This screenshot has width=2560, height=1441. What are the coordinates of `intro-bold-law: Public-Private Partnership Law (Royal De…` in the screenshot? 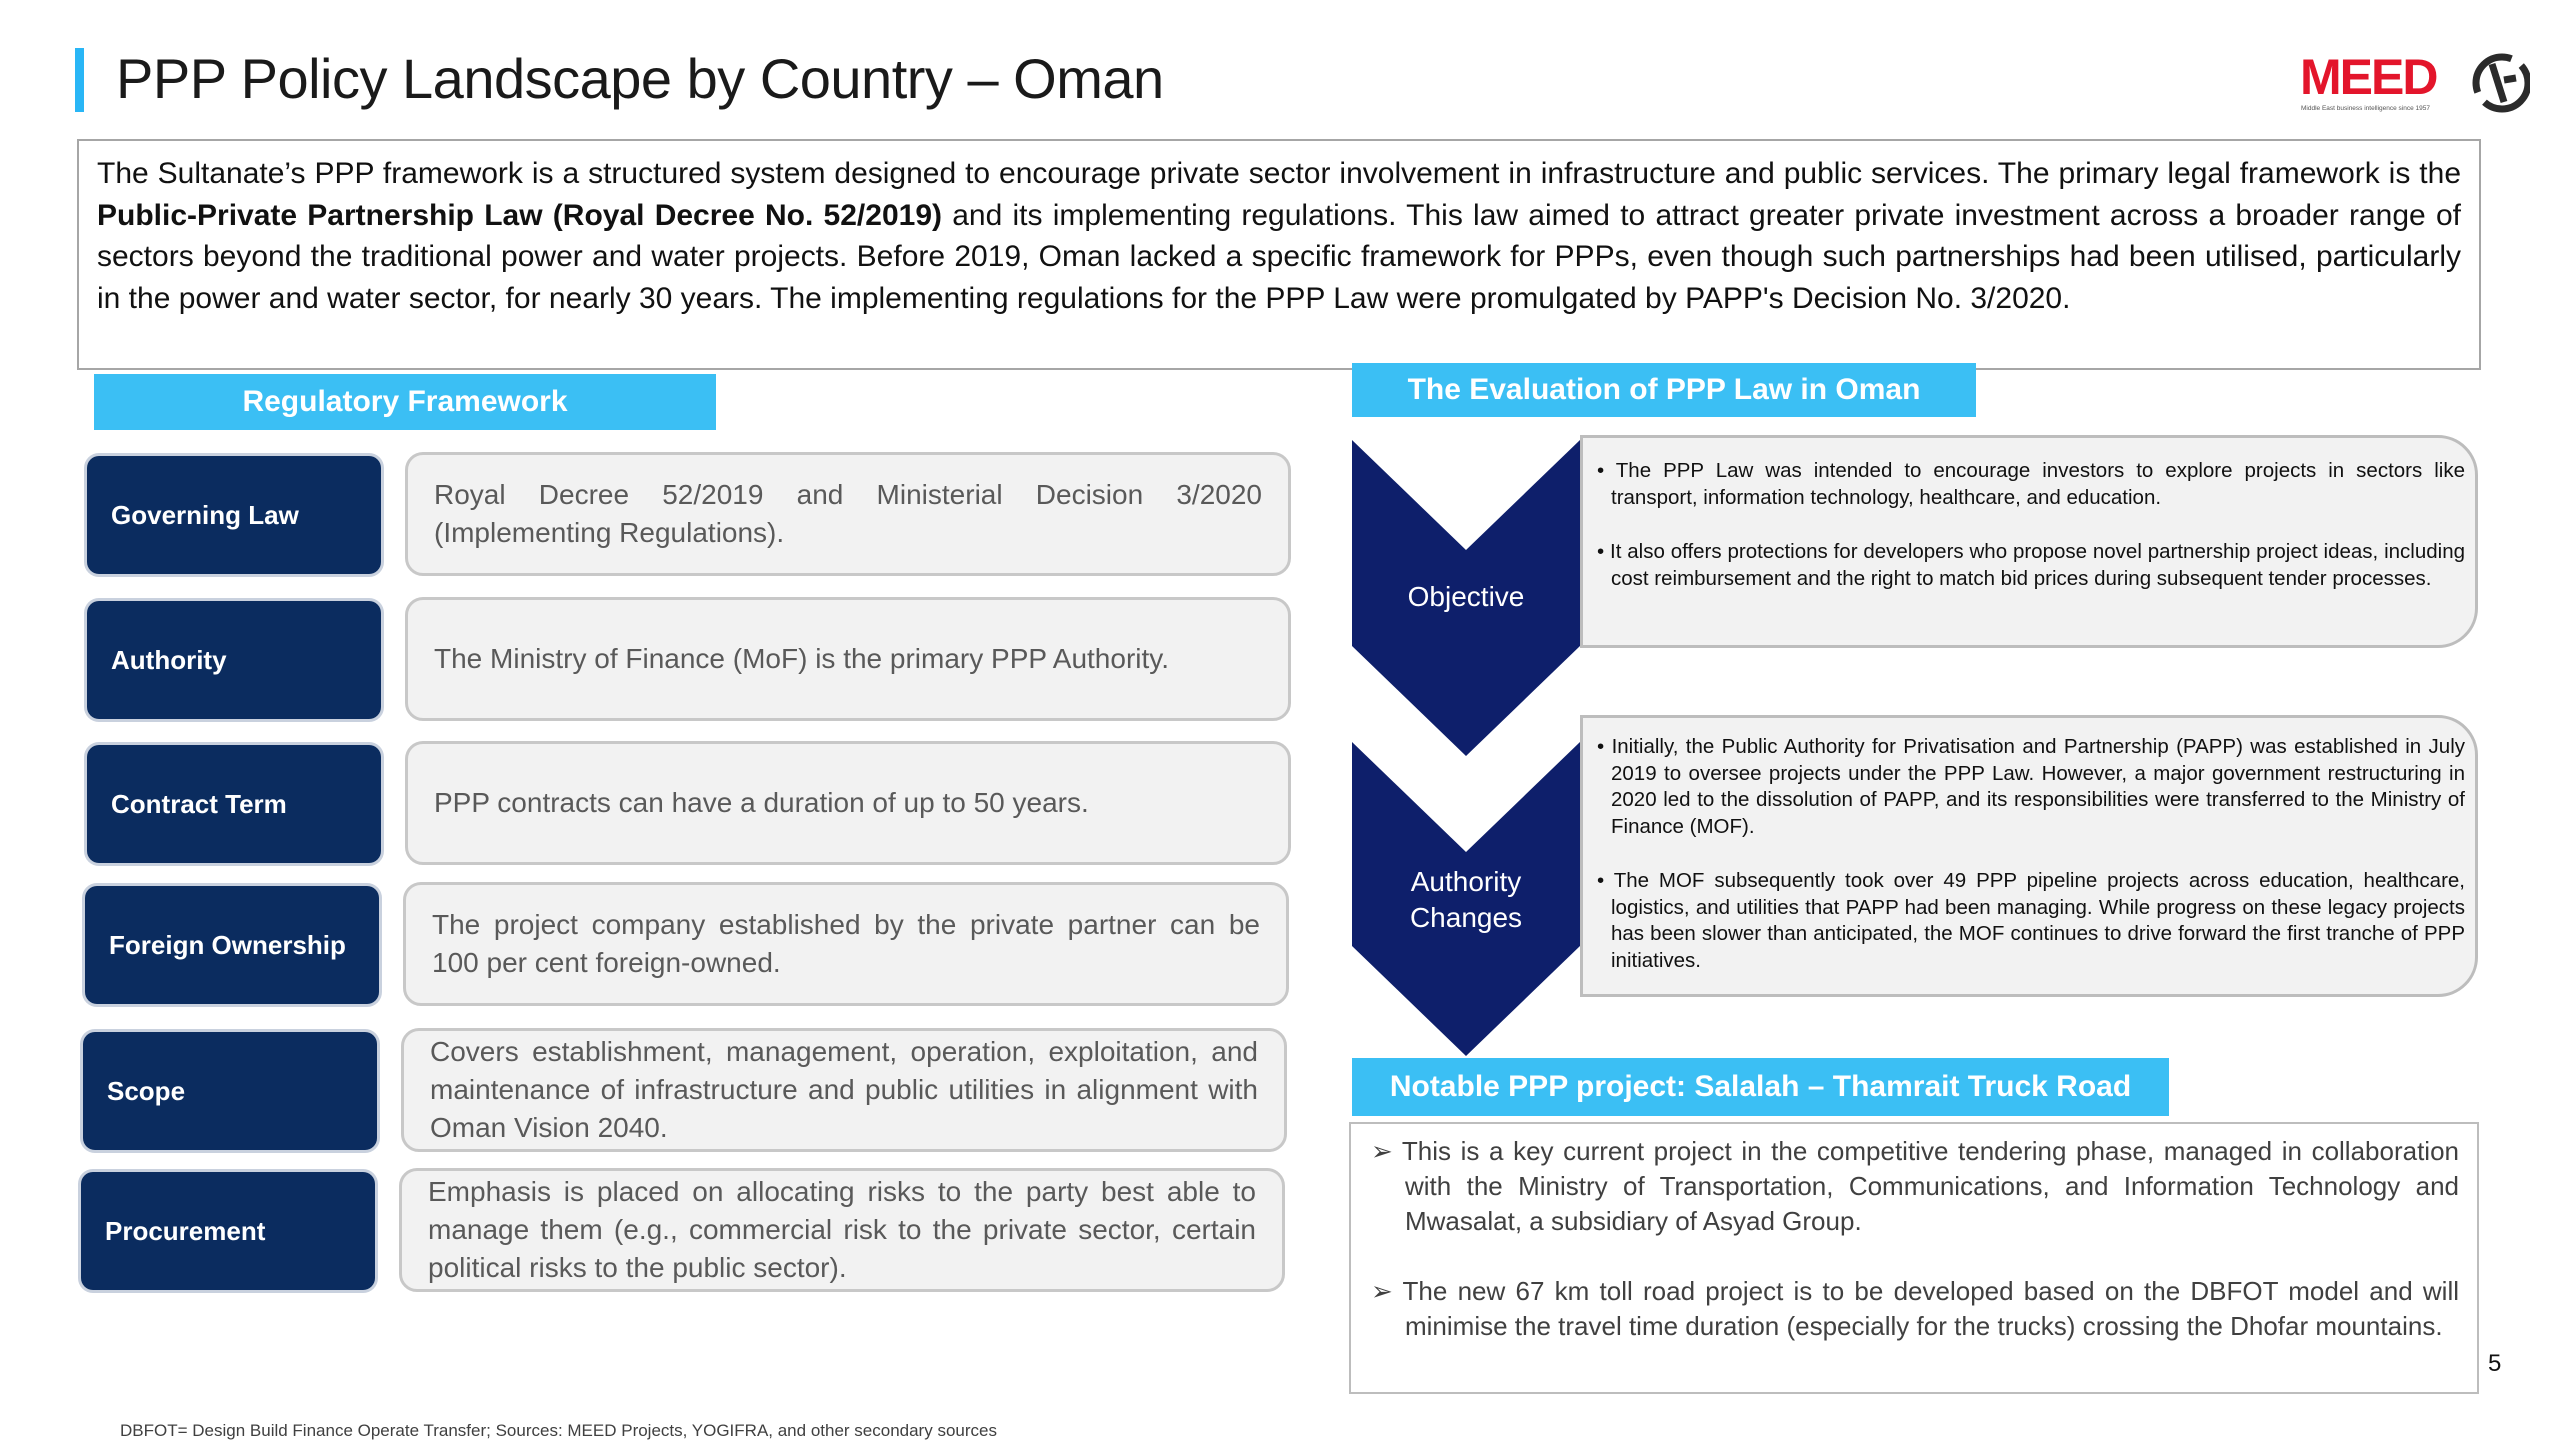 It's located at (519, 215).